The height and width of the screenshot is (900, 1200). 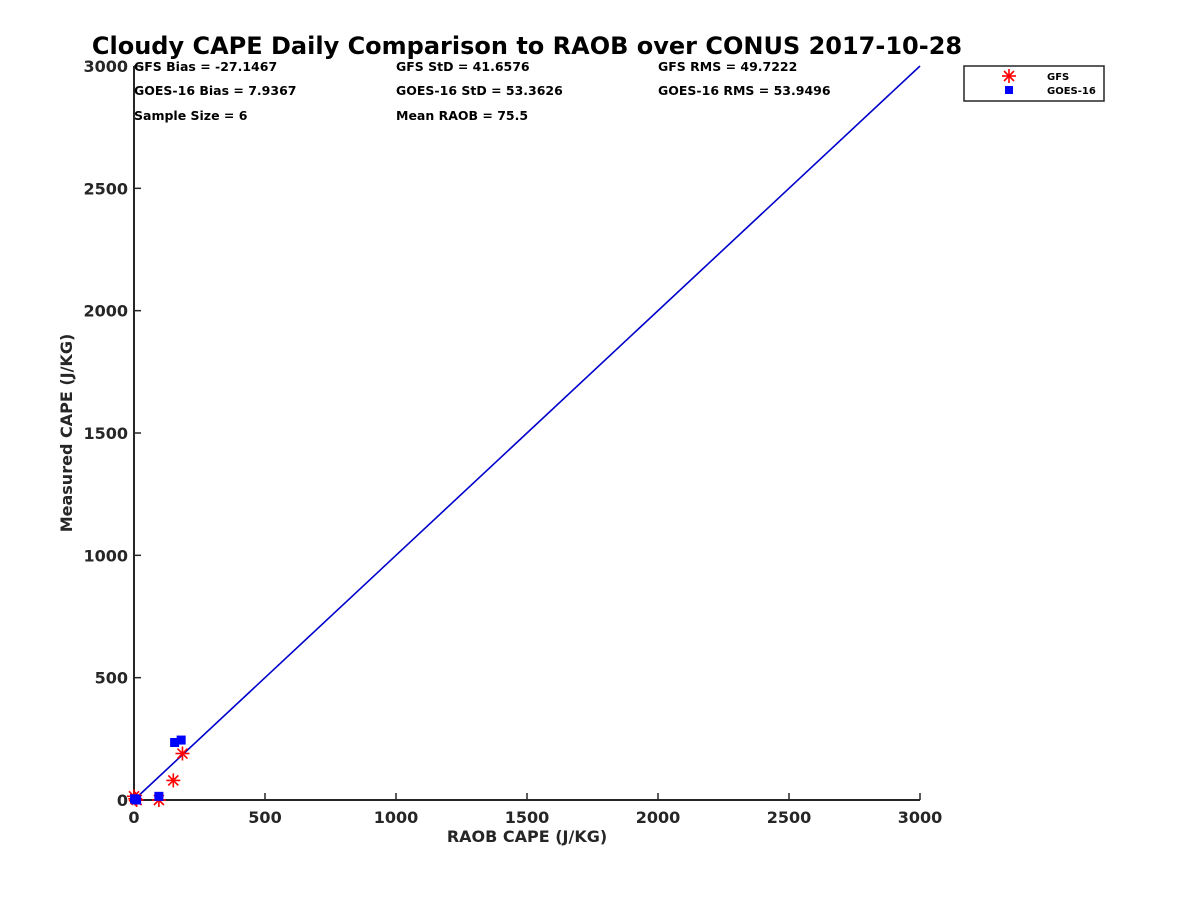 I want to click on legend-goes16-label: GOES-16, so click(x=1071, y=91).